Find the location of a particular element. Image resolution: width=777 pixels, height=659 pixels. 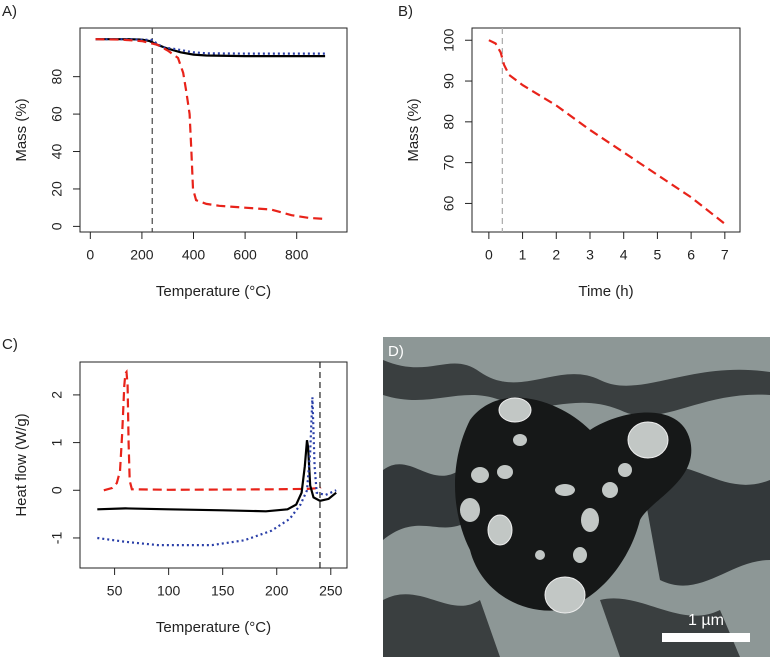

x-tick-label: 2 is located at coordinates (556, 255).